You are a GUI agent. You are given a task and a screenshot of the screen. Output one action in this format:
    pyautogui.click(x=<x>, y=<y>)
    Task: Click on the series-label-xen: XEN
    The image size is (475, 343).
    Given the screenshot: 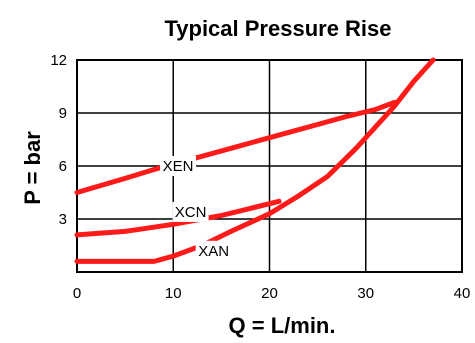 What is the action you would take?
    pyautogui.click(x=178, y=166)
    